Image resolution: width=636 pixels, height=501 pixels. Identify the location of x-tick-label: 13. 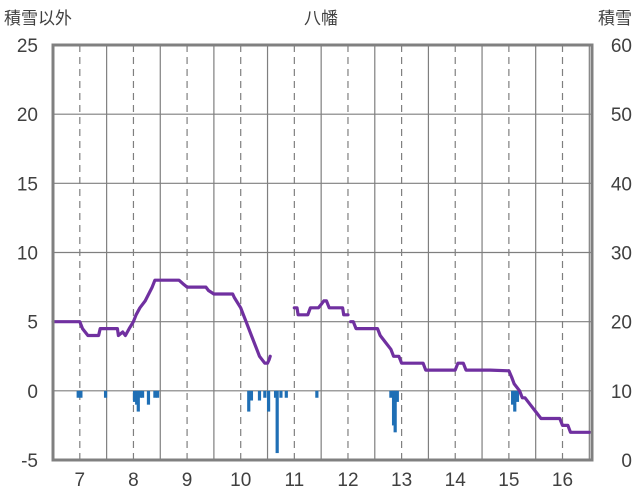
(401, 480).